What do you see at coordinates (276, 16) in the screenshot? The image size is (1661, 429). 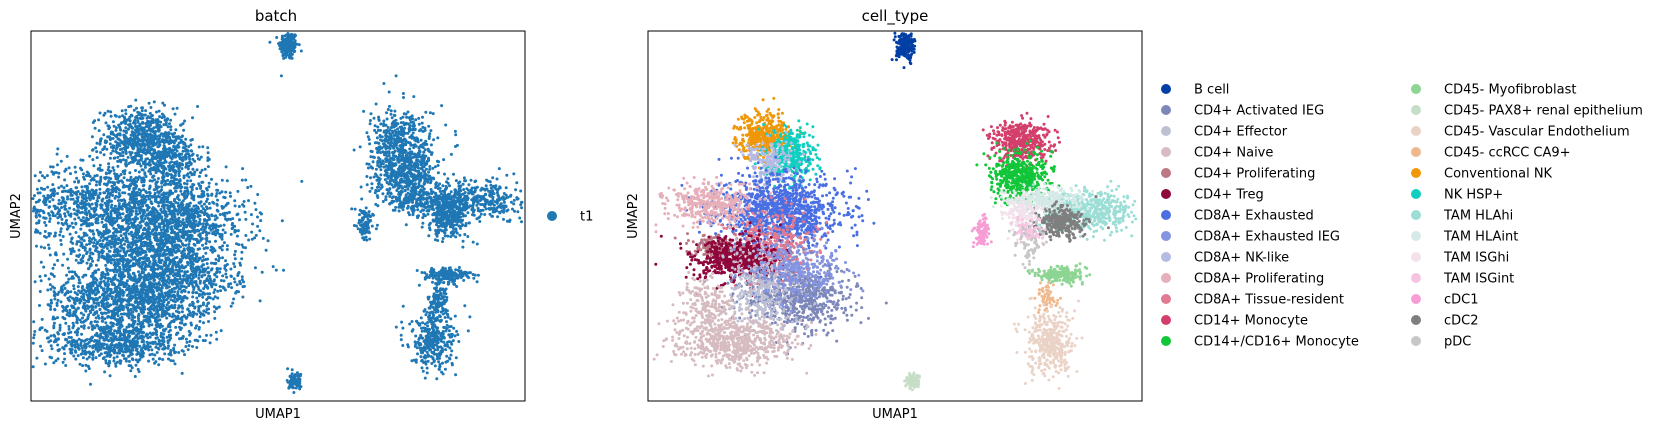 I see `batch-chart-title: batch` at bounding box center [276, 16].